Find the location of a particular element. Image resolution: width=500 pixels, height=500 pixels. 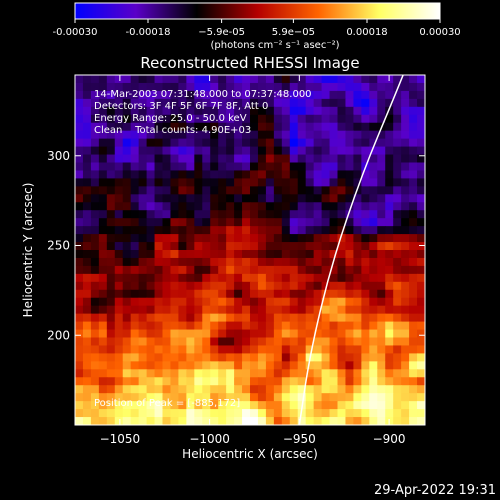

x-tick-label: −1050 is located at coordinates (120, 439).